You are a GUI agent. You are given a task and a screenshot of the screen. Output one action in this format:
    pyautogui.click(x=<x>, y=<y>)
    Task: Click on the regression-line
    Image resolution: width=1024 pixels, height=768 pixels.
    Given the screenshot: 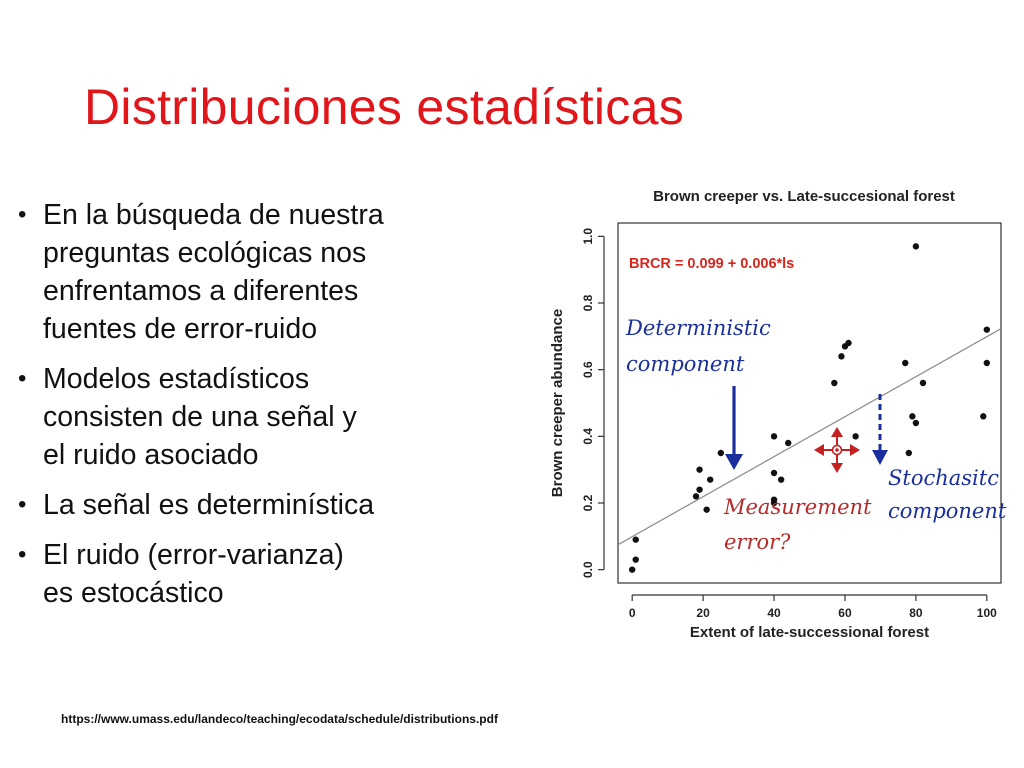 What is the action you would take?
    pyautogui.click(x=809, y=437)
    